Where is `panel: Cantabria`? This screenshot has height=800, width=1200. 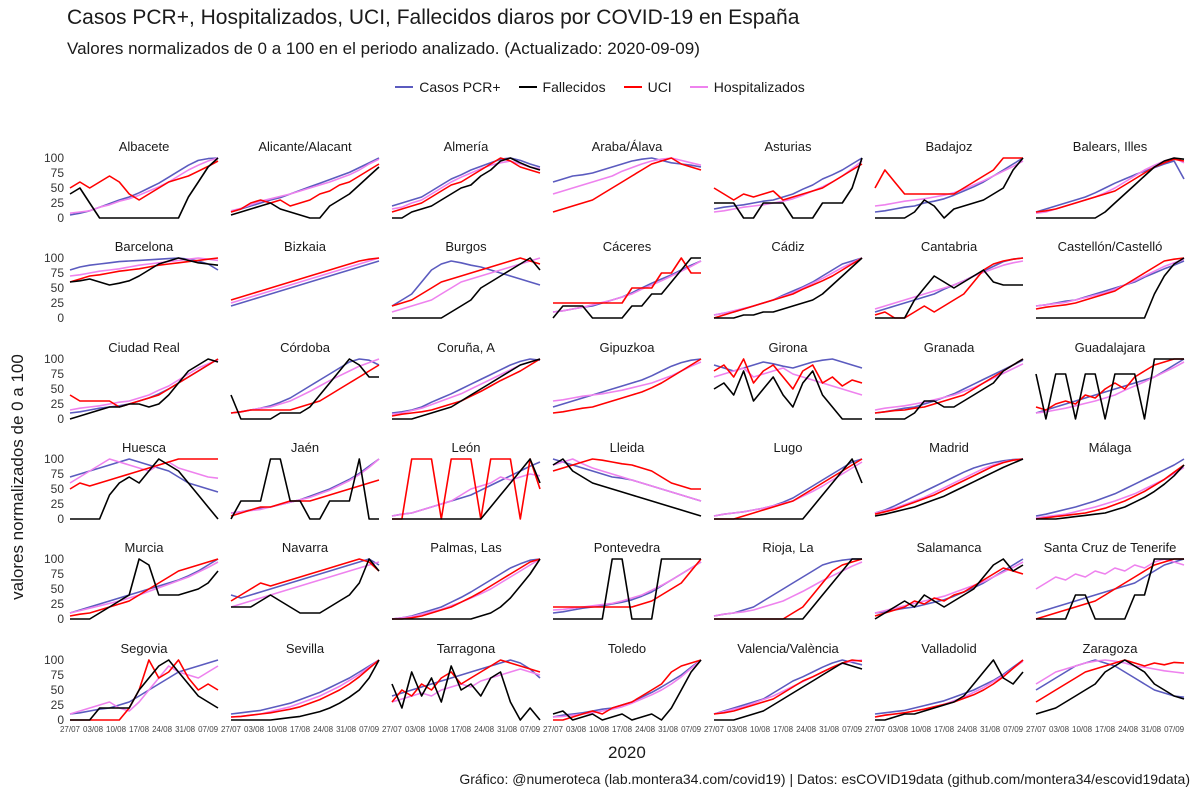
panel: Cantabria is located at coordinates (949, 279).